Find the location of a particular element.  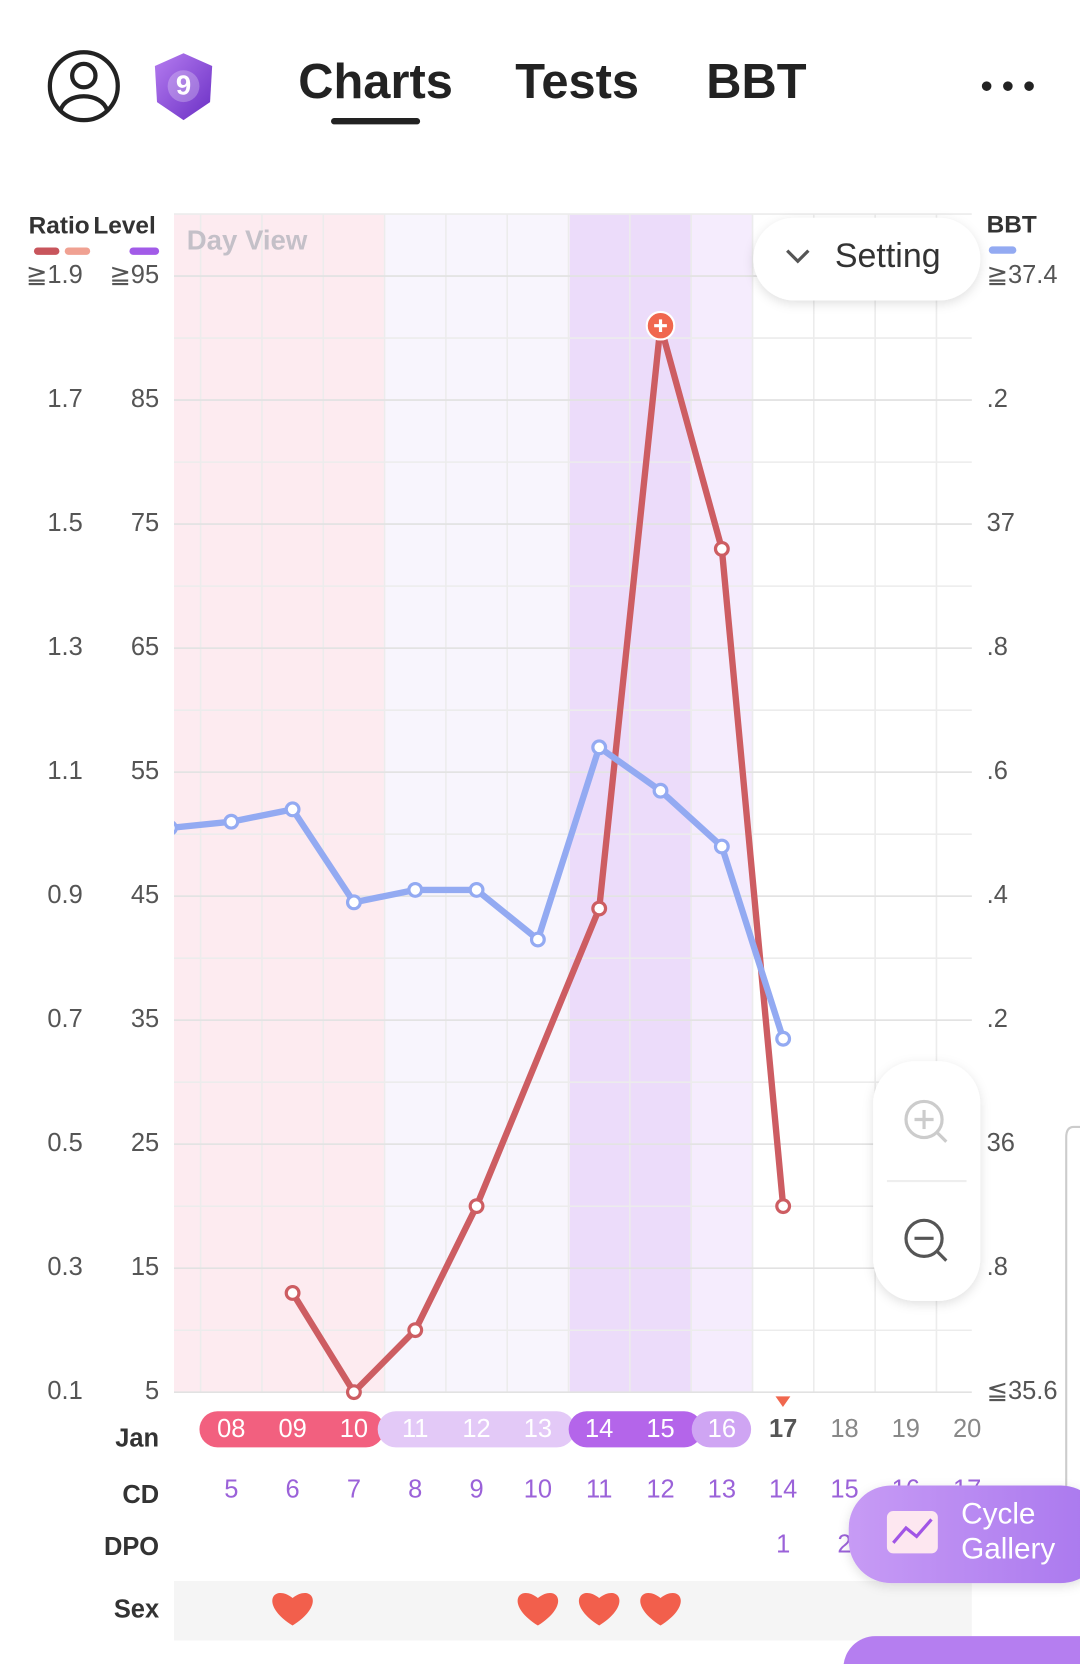

dpo-label: 1 is located at coordinates (783, 1545).